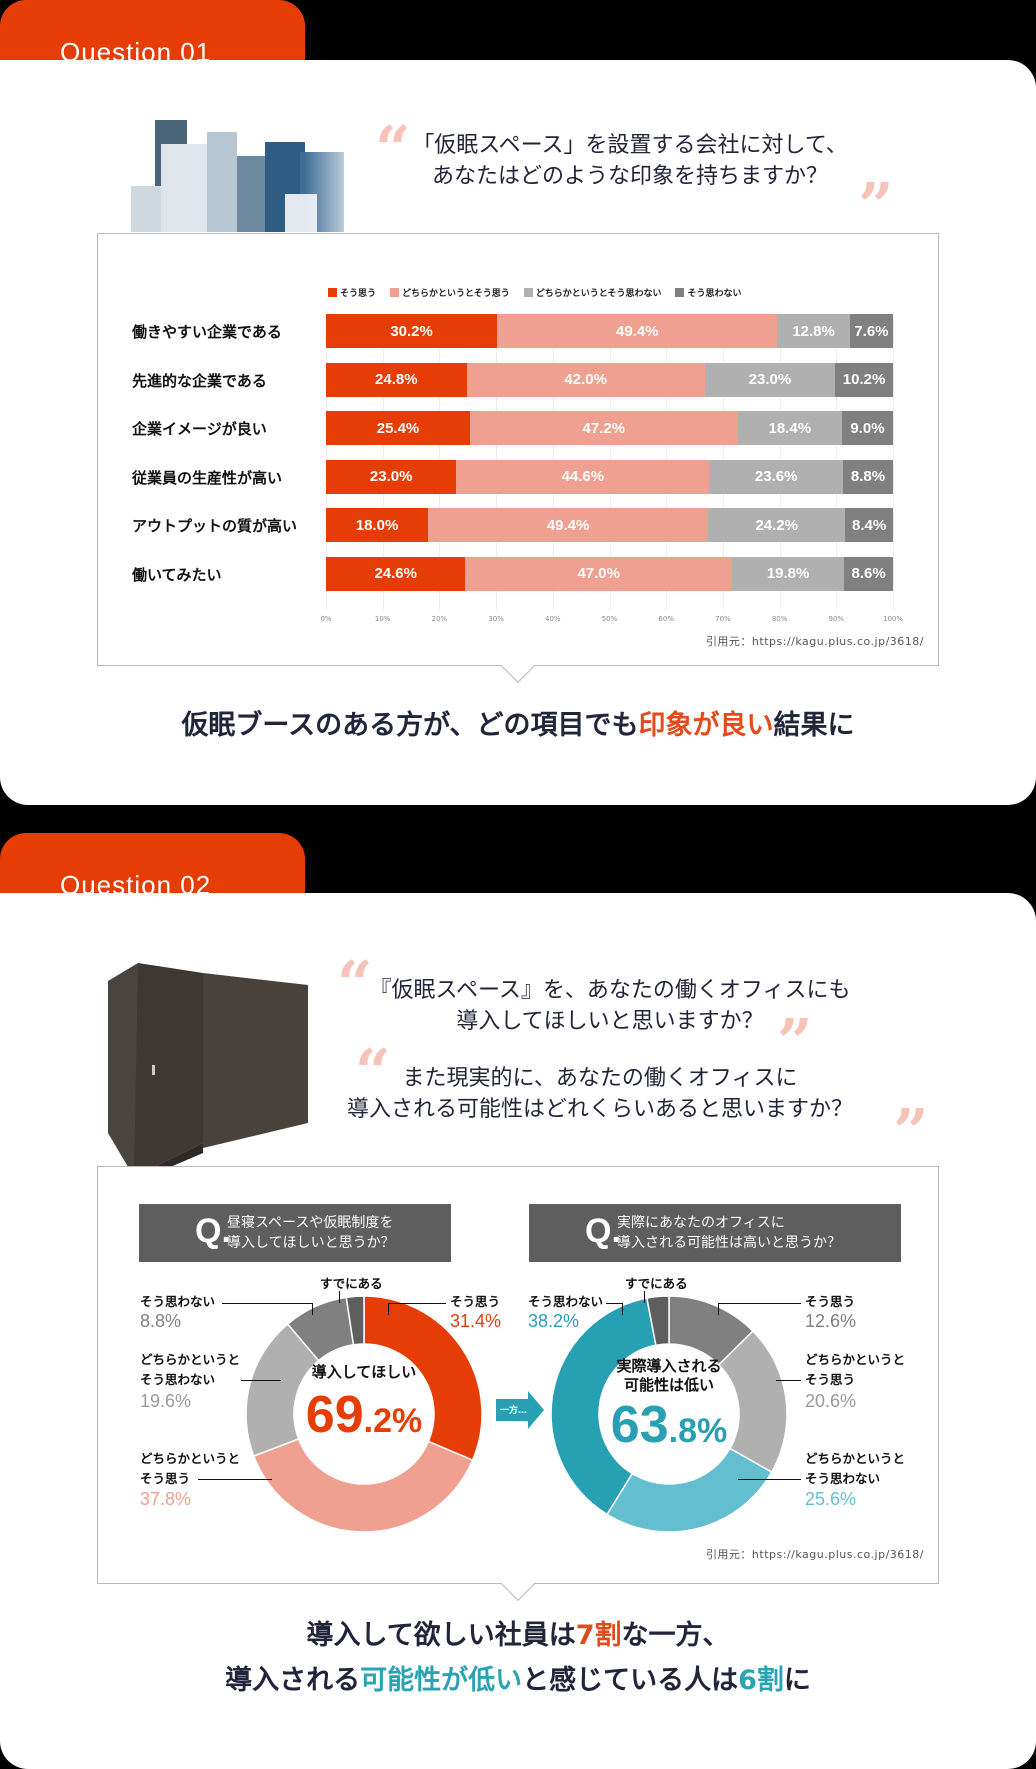 Image resolution: width=1036 pixels, height=1769 pixels. What do you see at coordinates (656, 1283) in the screenshot?
I see `donut2-label-already: すでにある` at bounding box center [656, 1283].